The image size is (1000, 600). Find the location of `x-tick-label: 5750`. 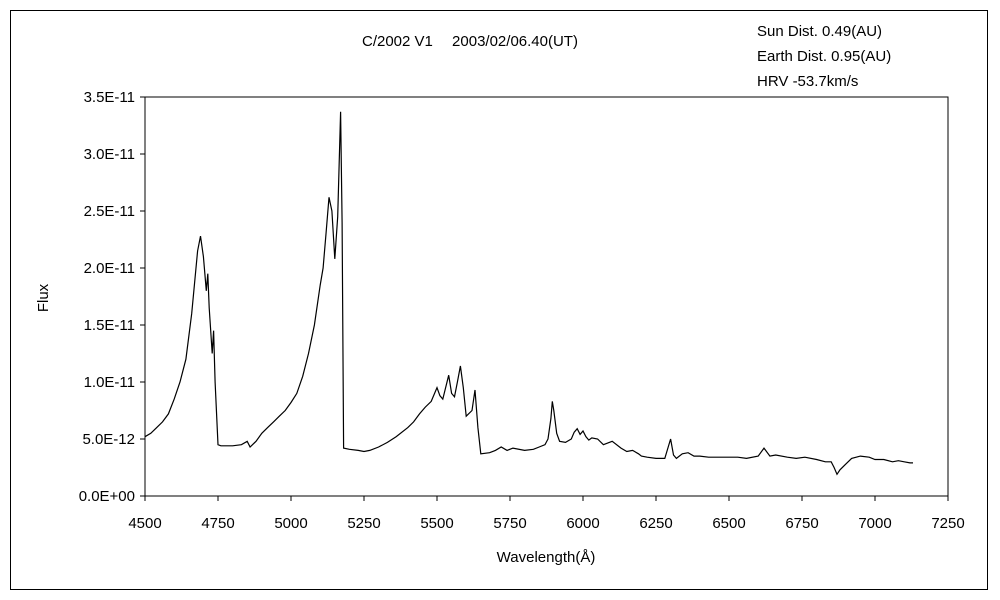

x-tick-label: 5750 is located at coordinates (509, 523).